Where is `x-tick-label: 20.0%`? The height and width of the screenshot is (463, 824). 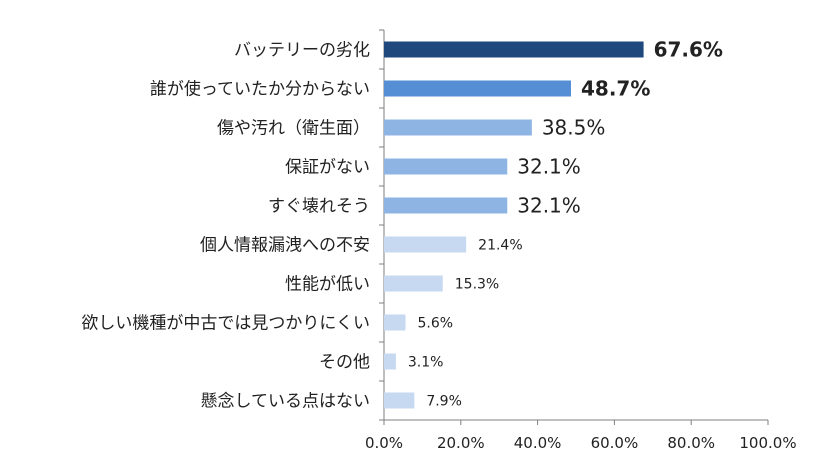 x-tick-label: 20.0% is located at coordinates (461, 443).